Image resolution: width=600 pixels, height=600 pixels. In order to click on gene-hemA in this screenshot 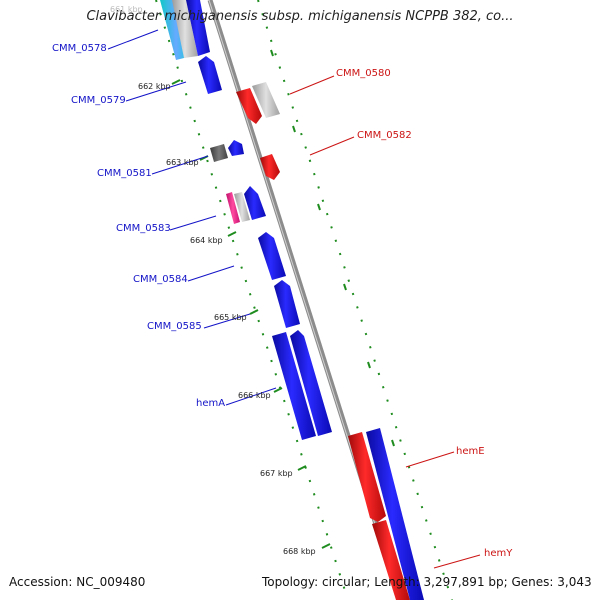, I will do `click(311, 383)`.